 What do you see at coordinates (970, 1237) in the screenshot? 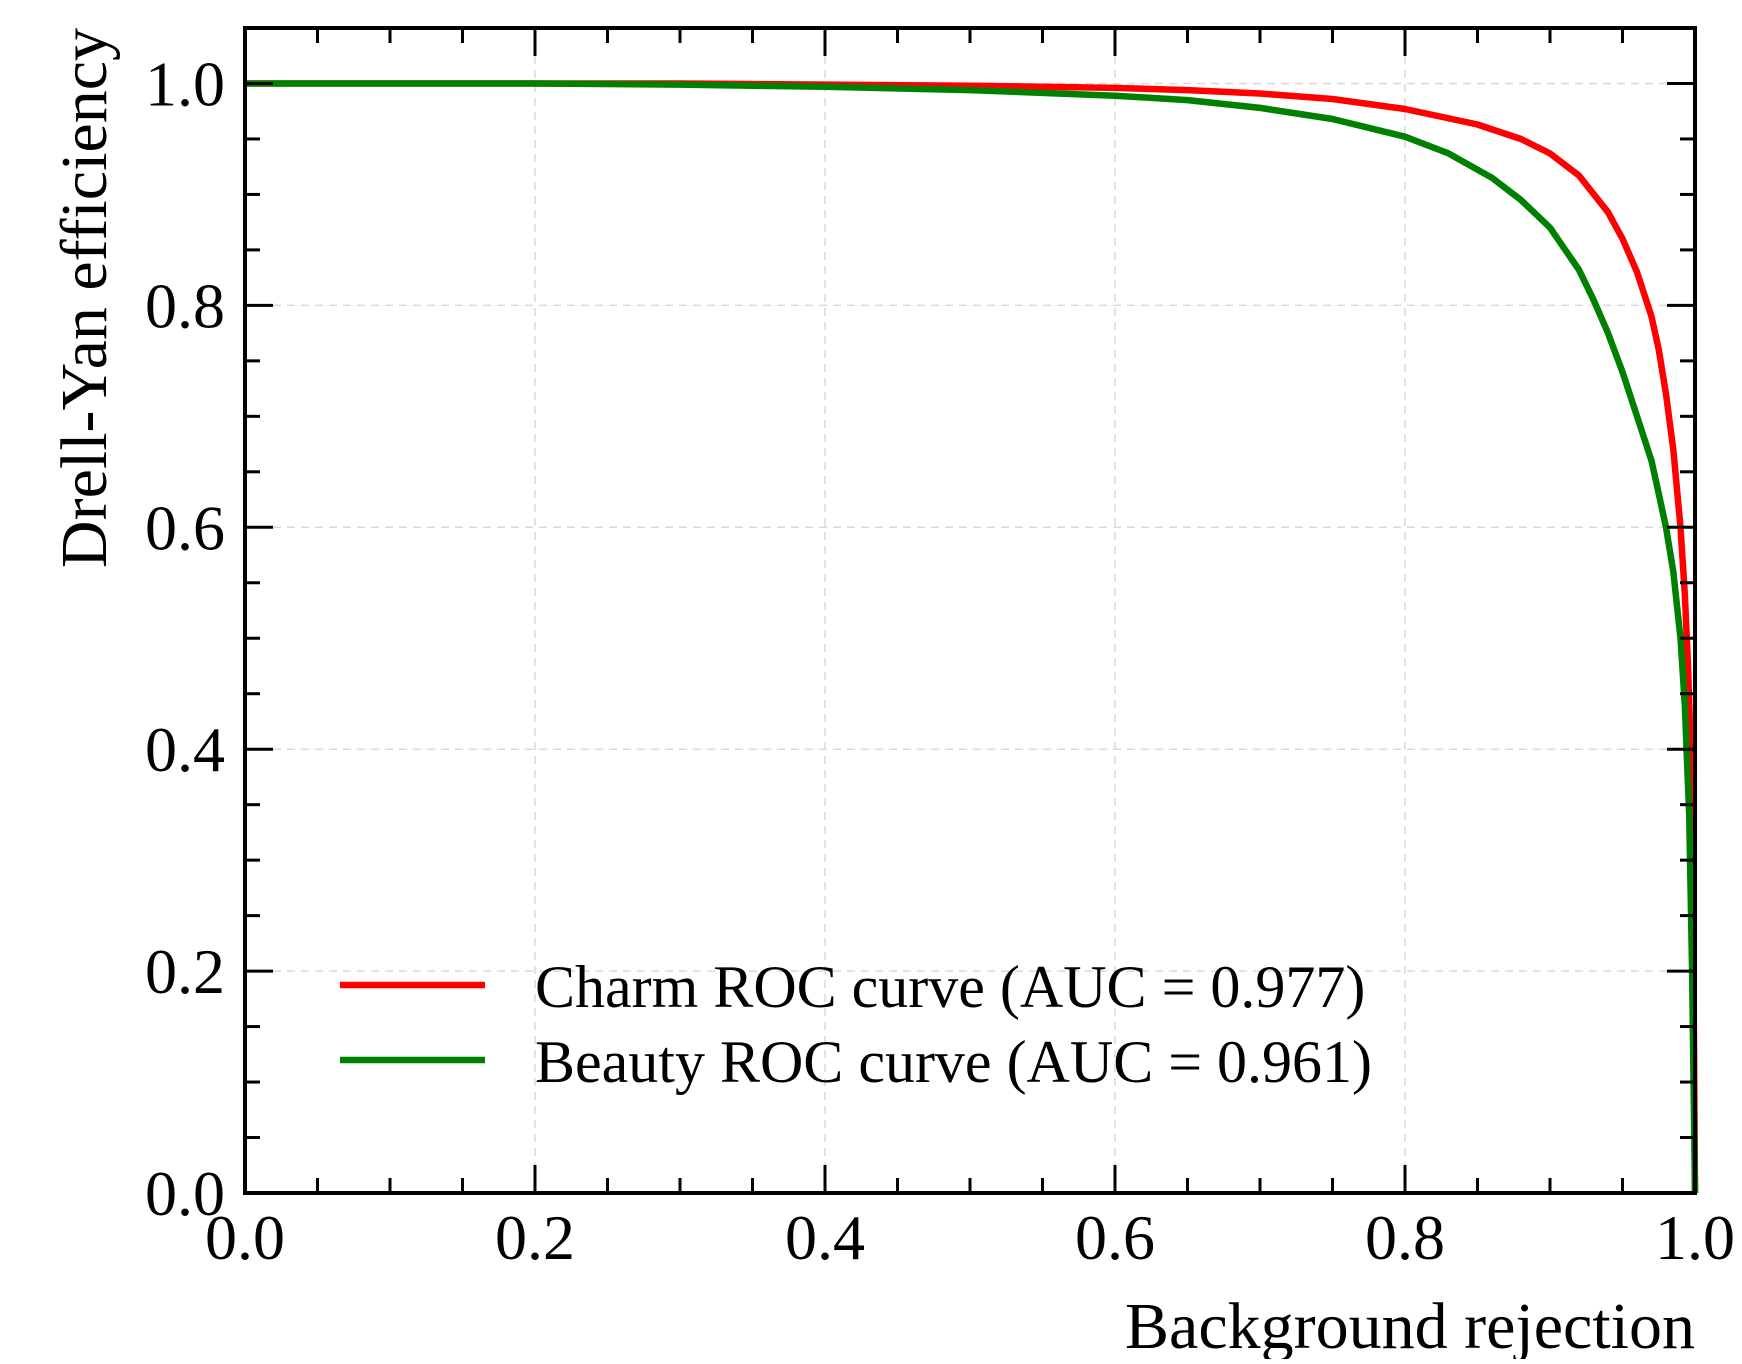
I see `x-tick-labels: 0.0 0.2 0.4 0.6 0.8 1.0` at bounding box center [970, 1237].